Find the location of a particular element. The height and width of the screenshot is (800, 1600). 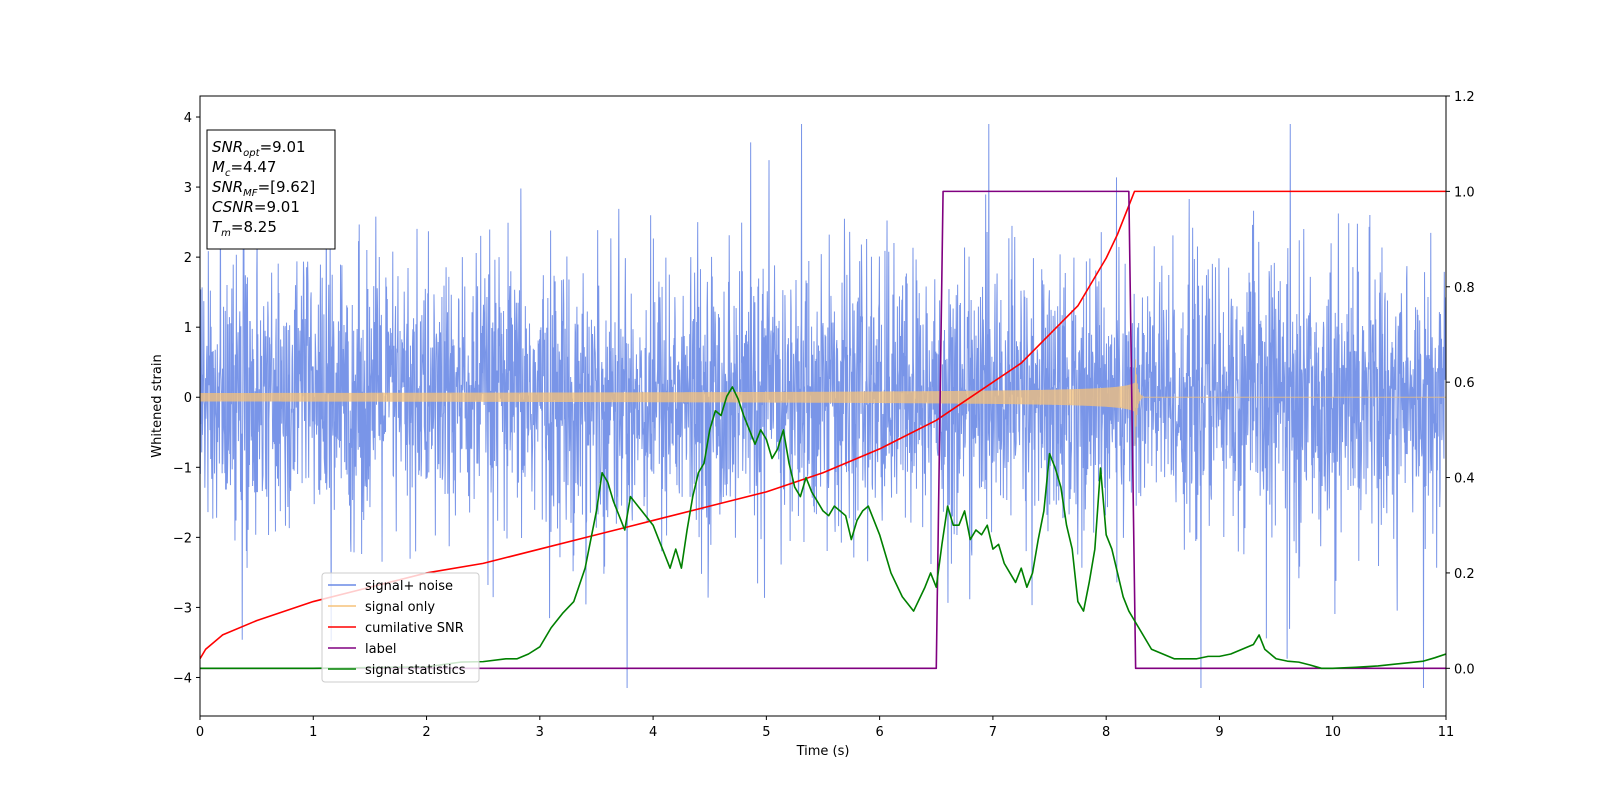

annotation-subscript: MF is located at coordinates (250, 193).